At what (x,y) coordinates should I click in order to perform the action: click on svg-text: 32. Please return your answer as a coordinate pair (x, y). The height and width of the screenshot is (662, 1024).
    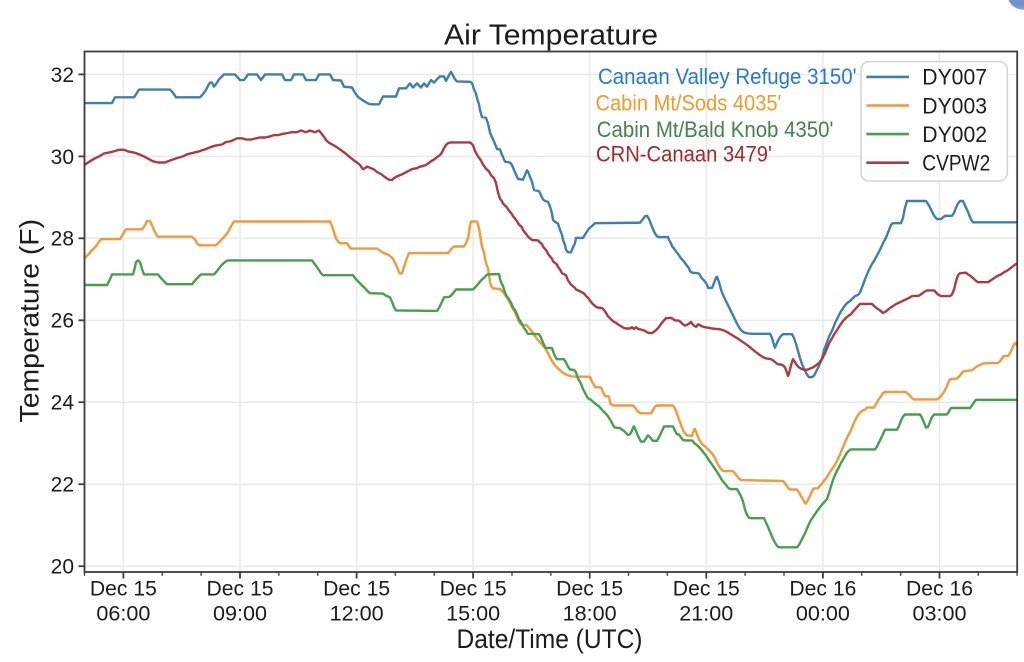
    Looking at the image, I should click on (62, 75).